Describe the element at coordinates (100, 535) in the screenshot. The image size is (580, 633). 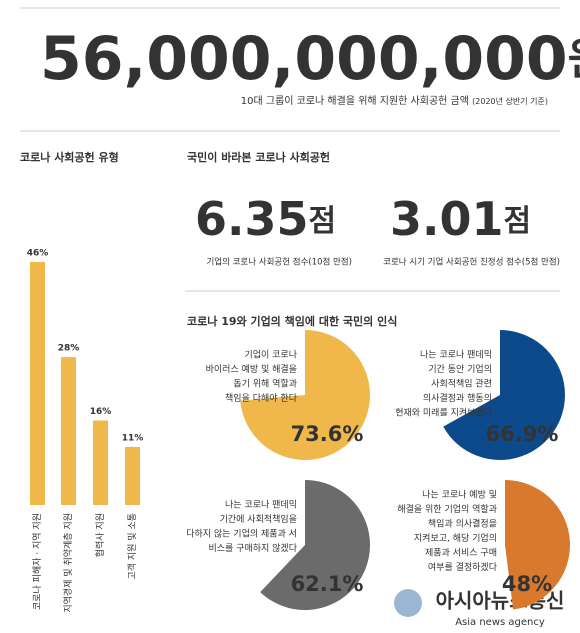
I see `category-label: 협력사 지원` at that location.